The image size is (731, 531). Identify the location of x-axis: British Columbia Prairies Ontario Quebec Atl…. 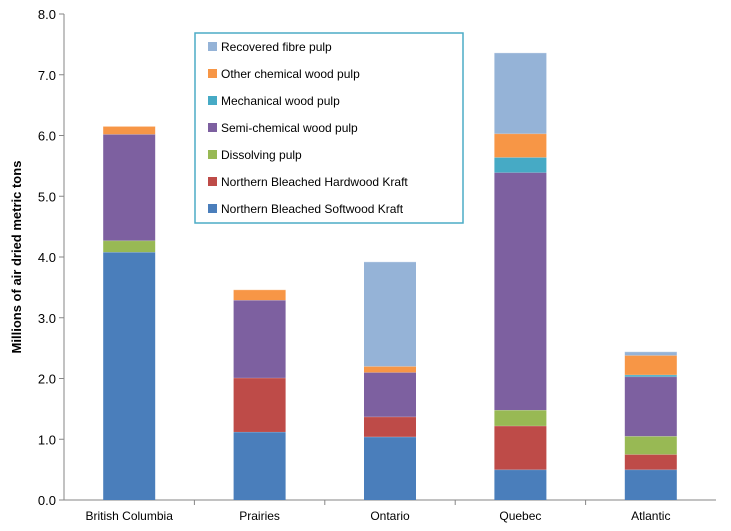
(390, 511).